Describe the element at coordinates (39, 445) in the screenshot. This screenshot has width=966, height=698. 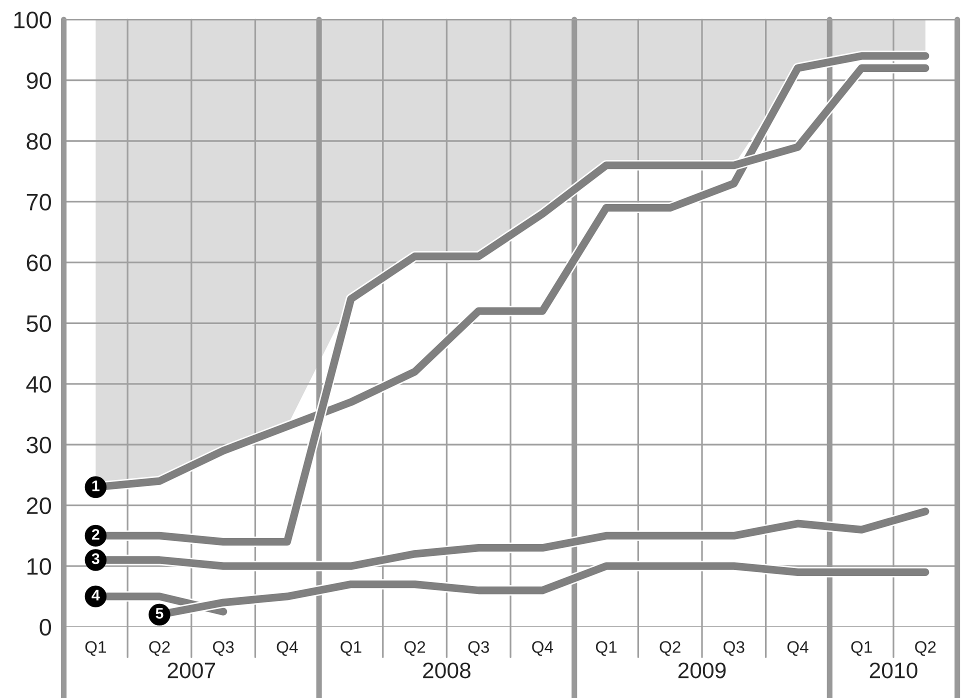
I see `y-tick-label: 30` at that location.